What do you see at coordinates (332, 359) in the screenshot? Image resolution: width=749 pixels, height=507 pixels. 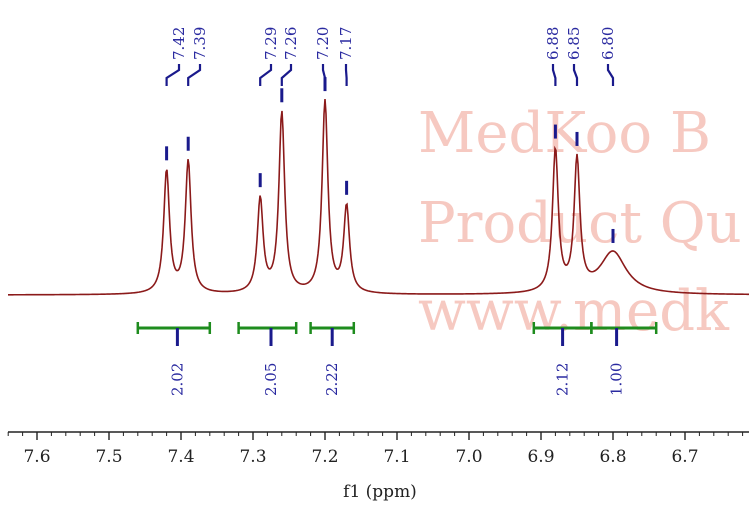 I see `integral-region: 2.22` at bounding box center [332, 359].